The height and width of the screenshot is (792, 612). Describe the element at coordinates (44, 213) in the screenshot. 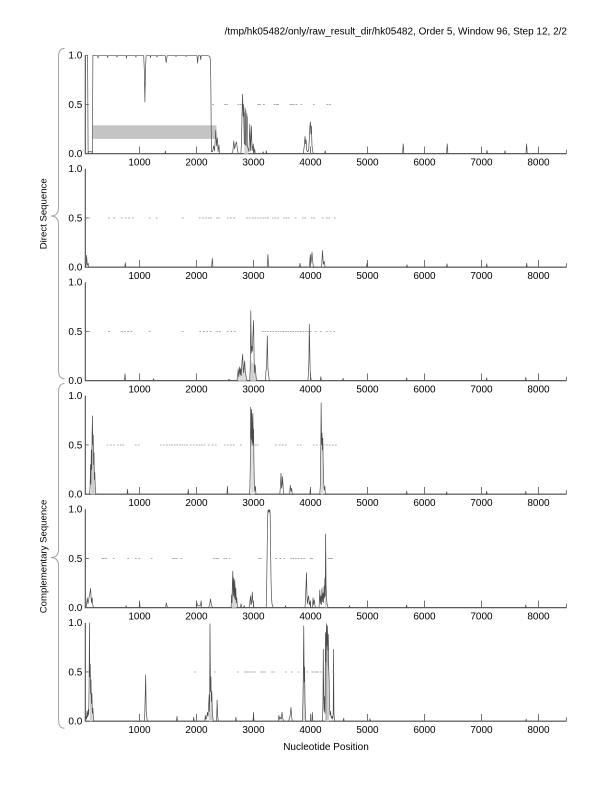

I see `svg-text: Direct Sequence` at that location.